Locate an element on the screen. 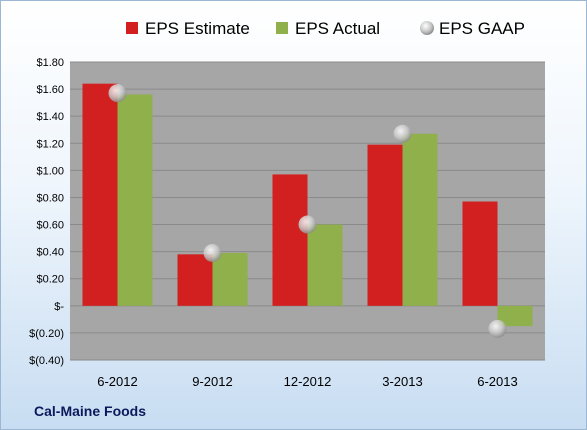 The image size is (587, 430). y-tick-label: $0.80 is located at coordinates (50, 198).